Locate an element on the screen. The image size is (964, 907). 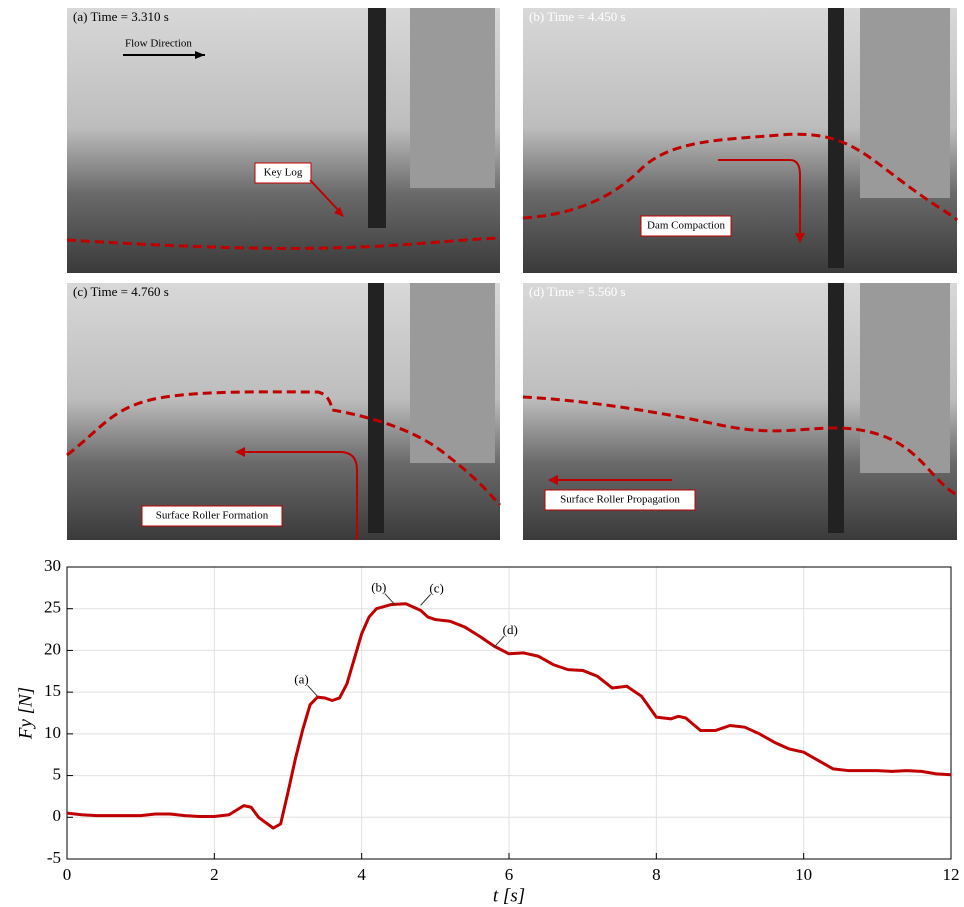
x-tick-label: 8 is located at coordinates (656, 874).